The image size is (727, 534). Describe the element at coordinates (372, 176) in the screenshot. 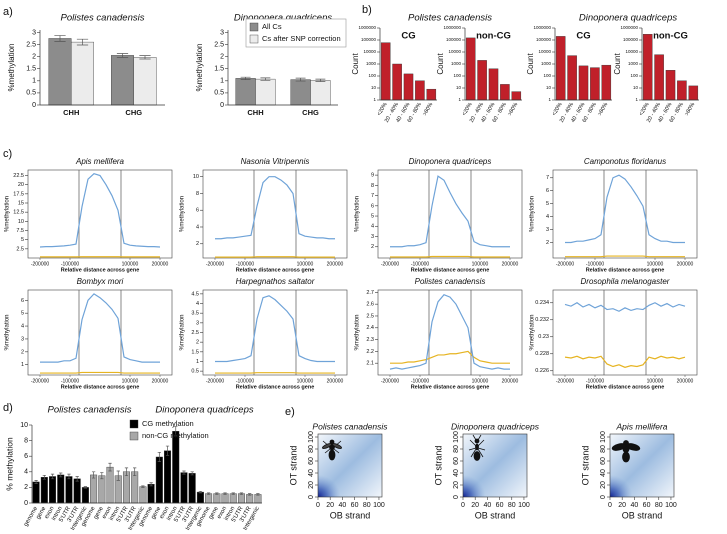

I see `y-tick-label: 9` at that location.